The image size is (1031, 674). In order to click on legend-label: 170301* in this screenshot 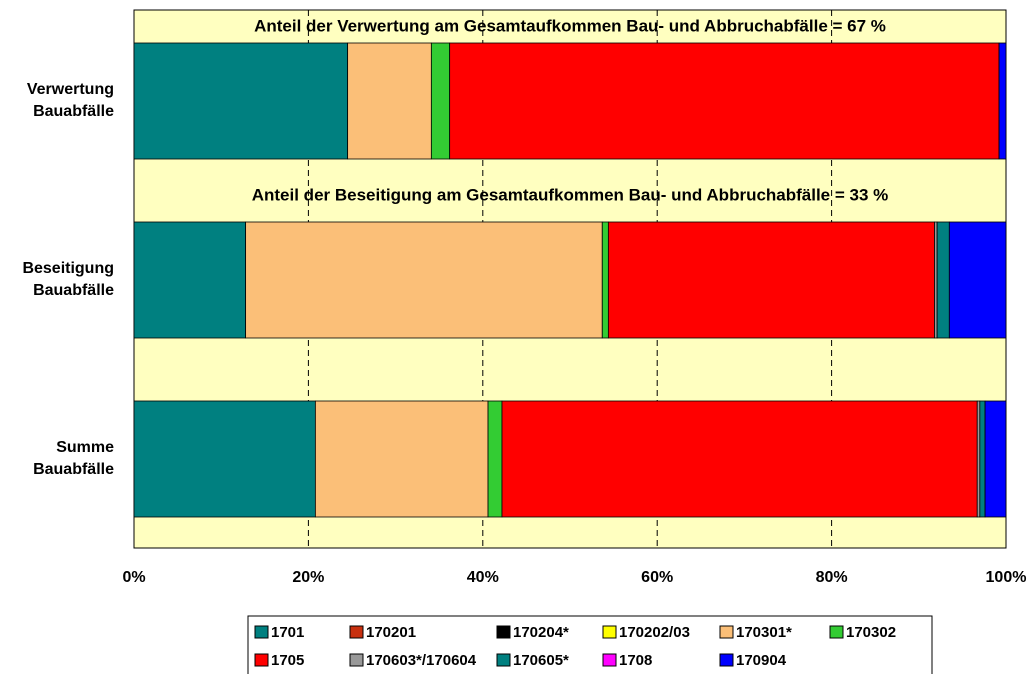, I will do `click(764, 632)`.